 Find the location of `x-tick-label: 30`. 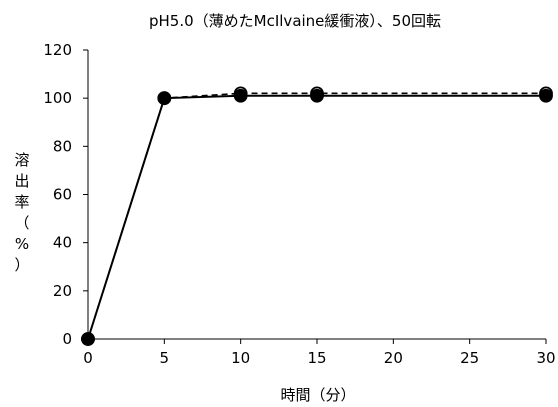

x-tick-label: 30 is located at coordinates (545, 358).